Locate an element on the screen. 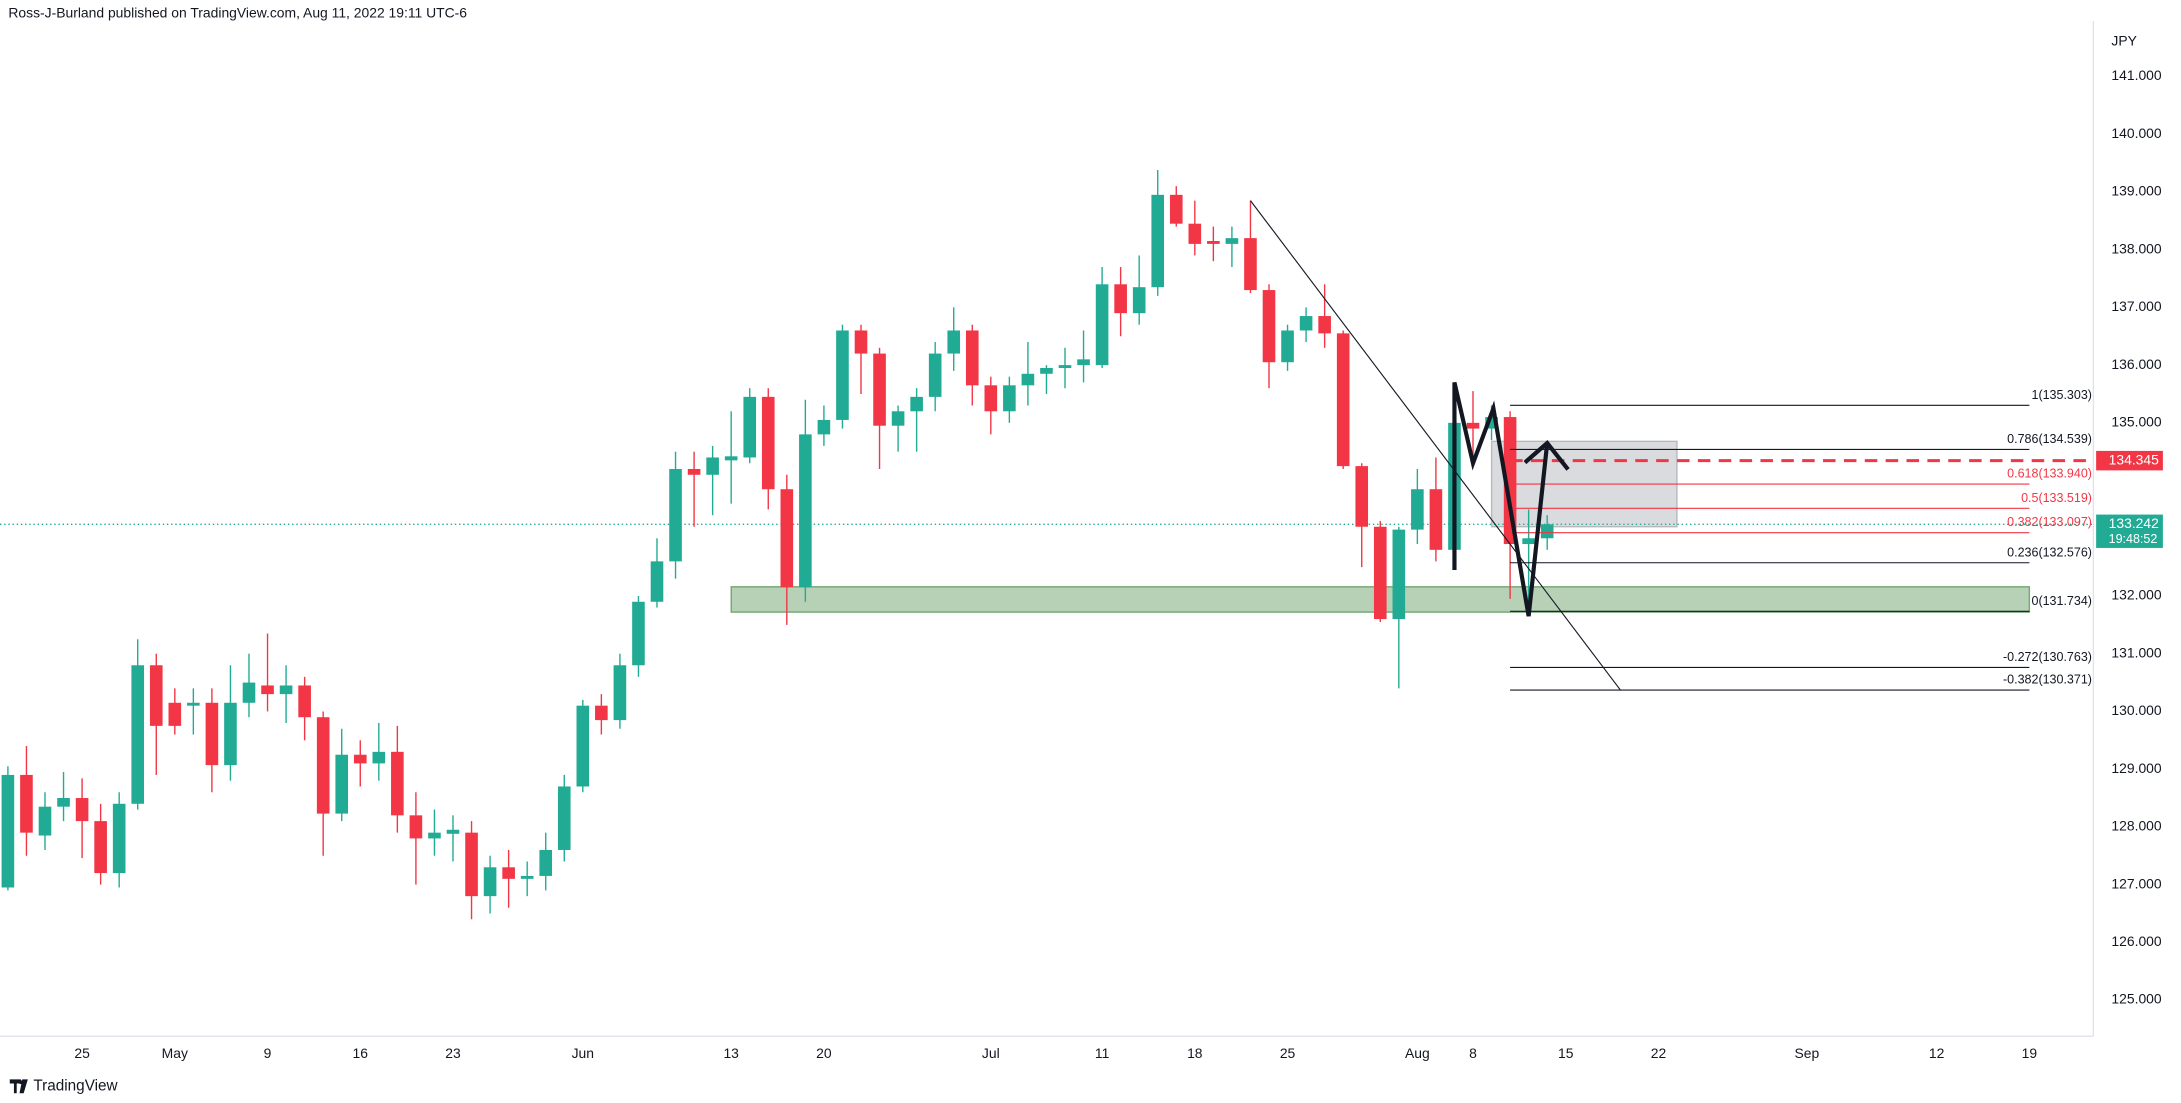 The height and width of the screenshot is (1103, 2181). fib-level-label: 0.5(133.519) is located at coordinates (2056, 498).